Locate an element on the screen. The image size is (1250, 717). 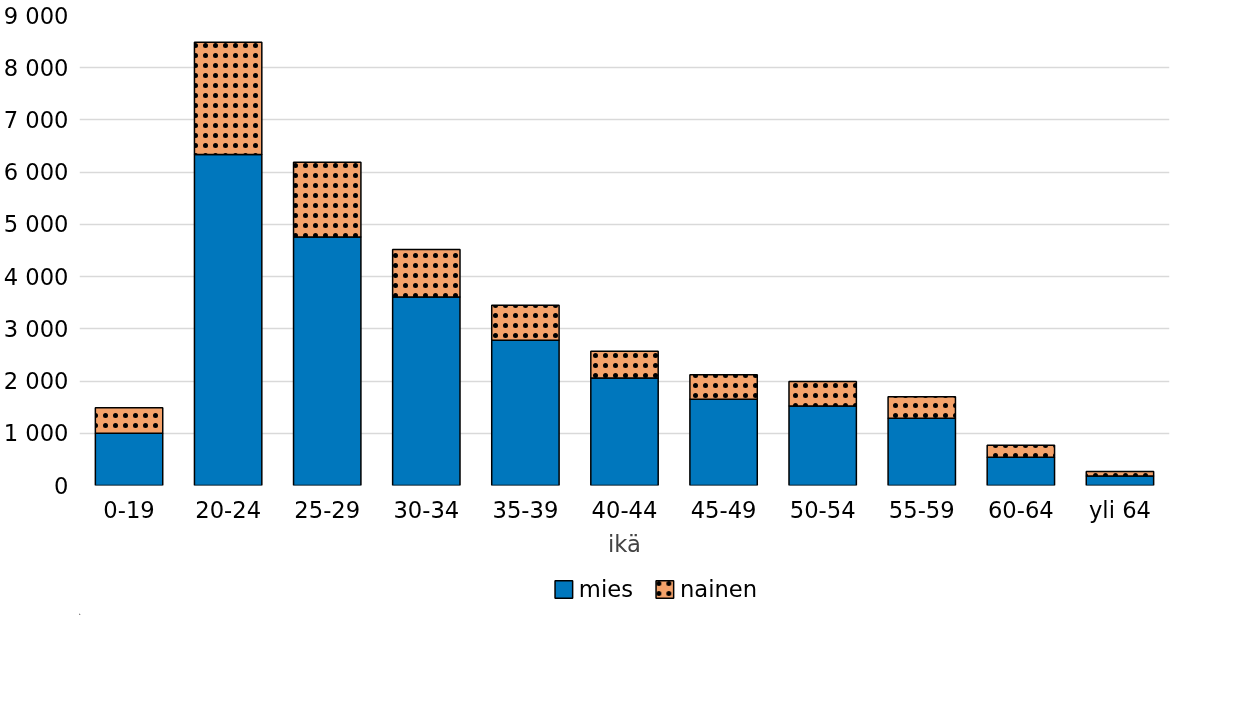
y-tick-label: 5 000 is located at coordinates (36, 224).